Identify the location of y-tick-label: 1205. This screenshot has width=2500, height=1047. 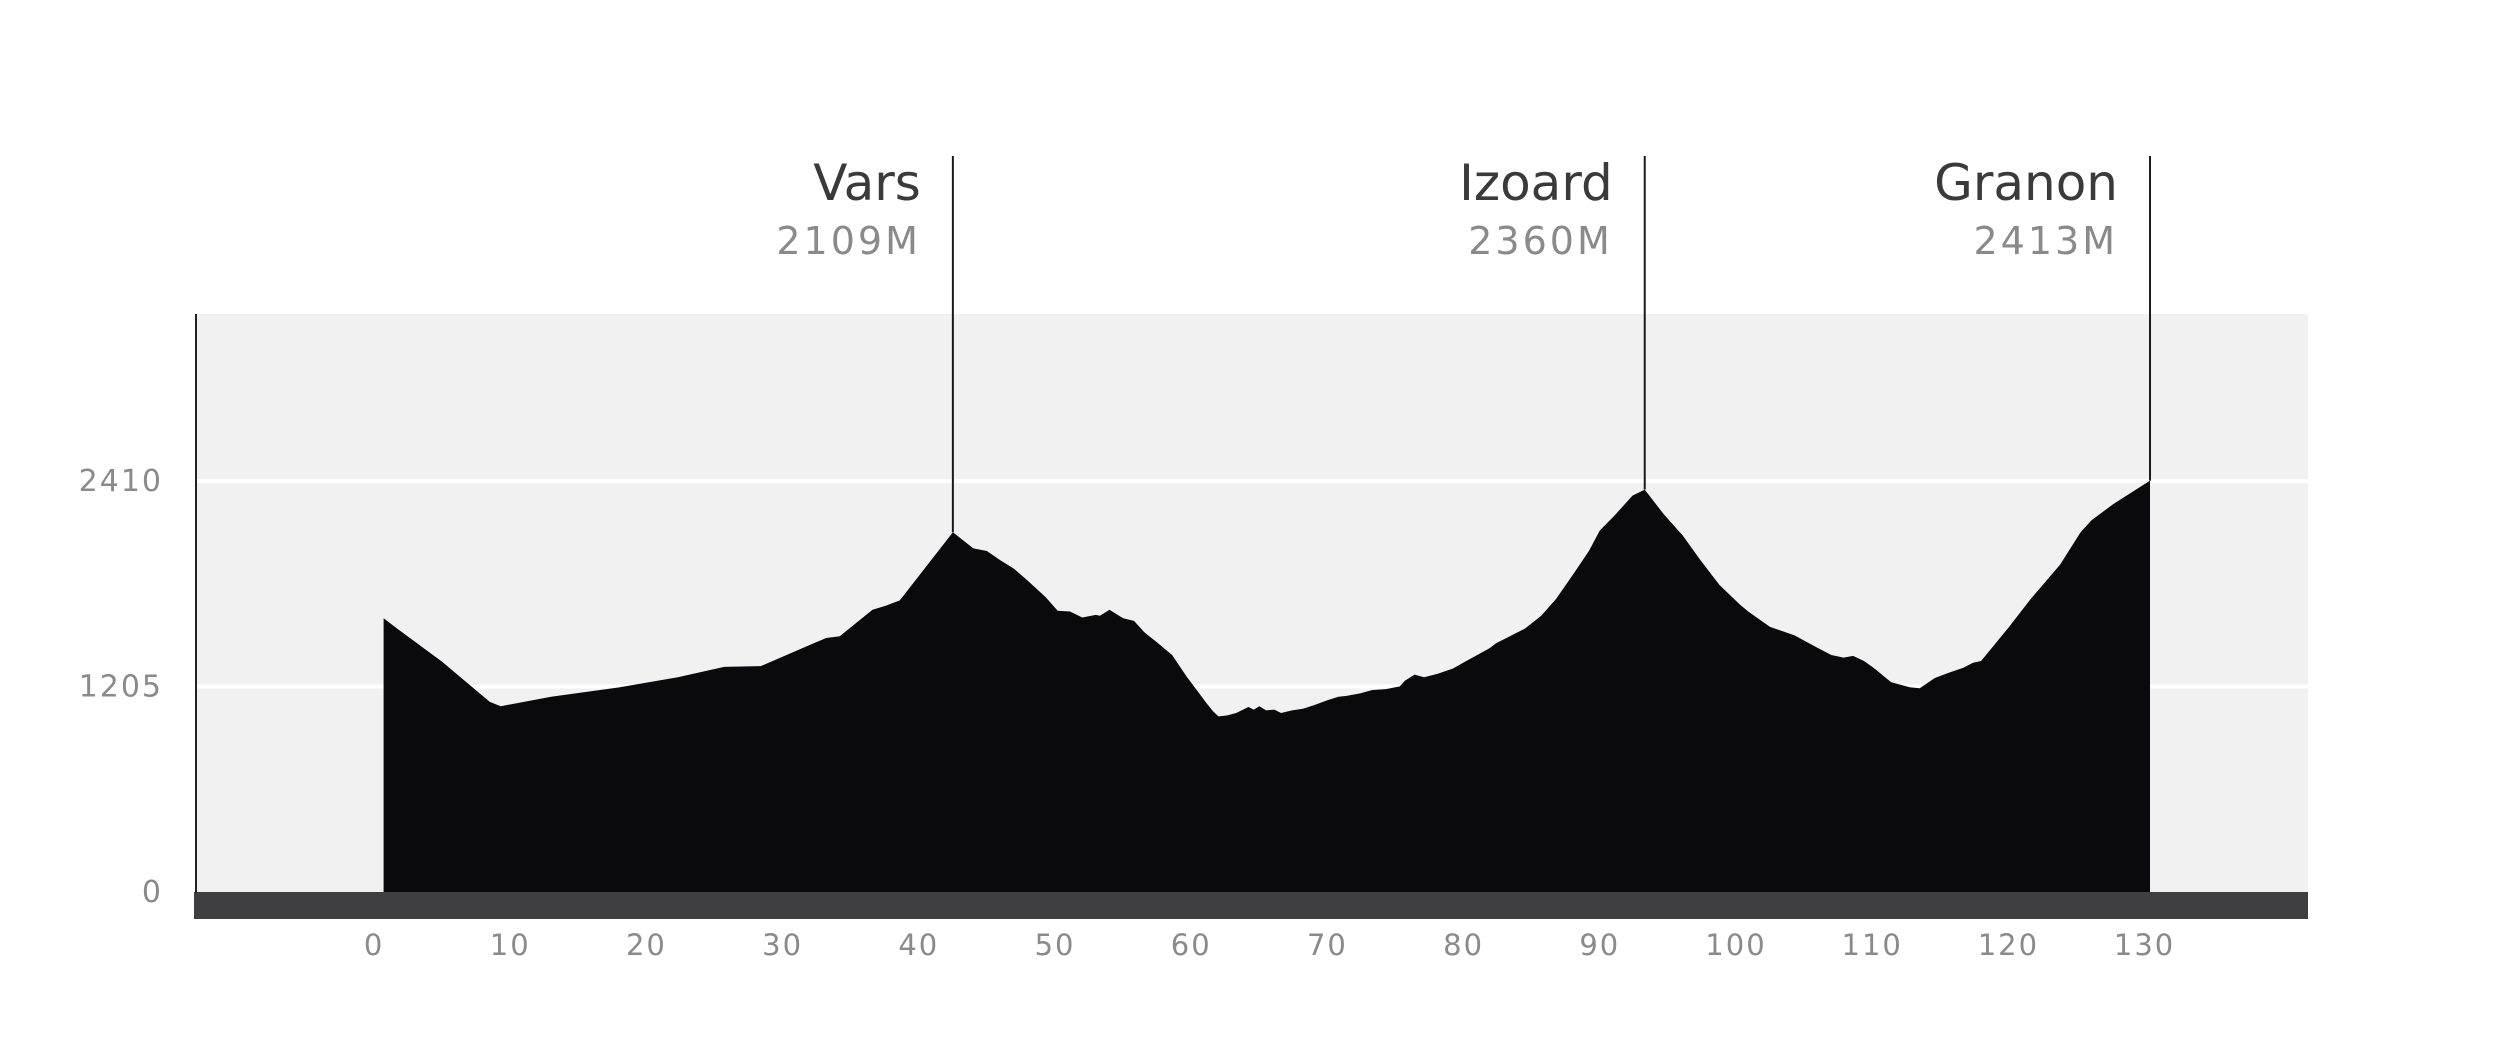
(121, 687).